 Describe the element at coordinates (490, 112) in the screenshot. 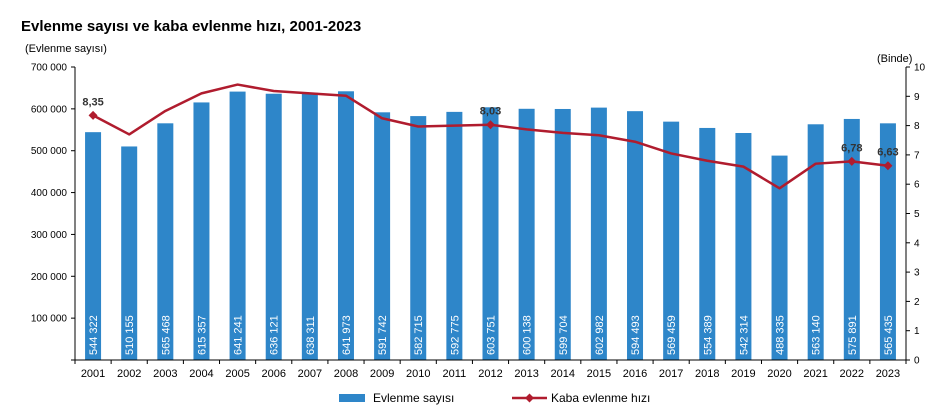

I see `line-value-label: 8,03` at that location.